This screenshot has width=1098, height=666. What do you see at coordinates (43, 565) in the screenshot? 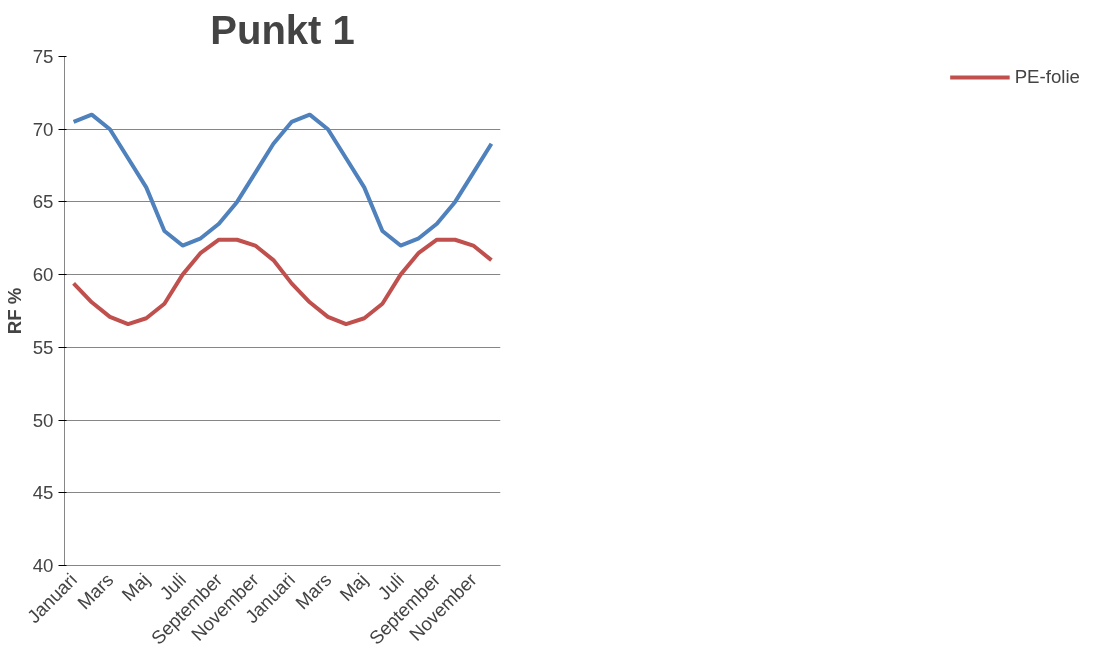
I see `y-tick-label: 40` at bounding box center [43, 565].